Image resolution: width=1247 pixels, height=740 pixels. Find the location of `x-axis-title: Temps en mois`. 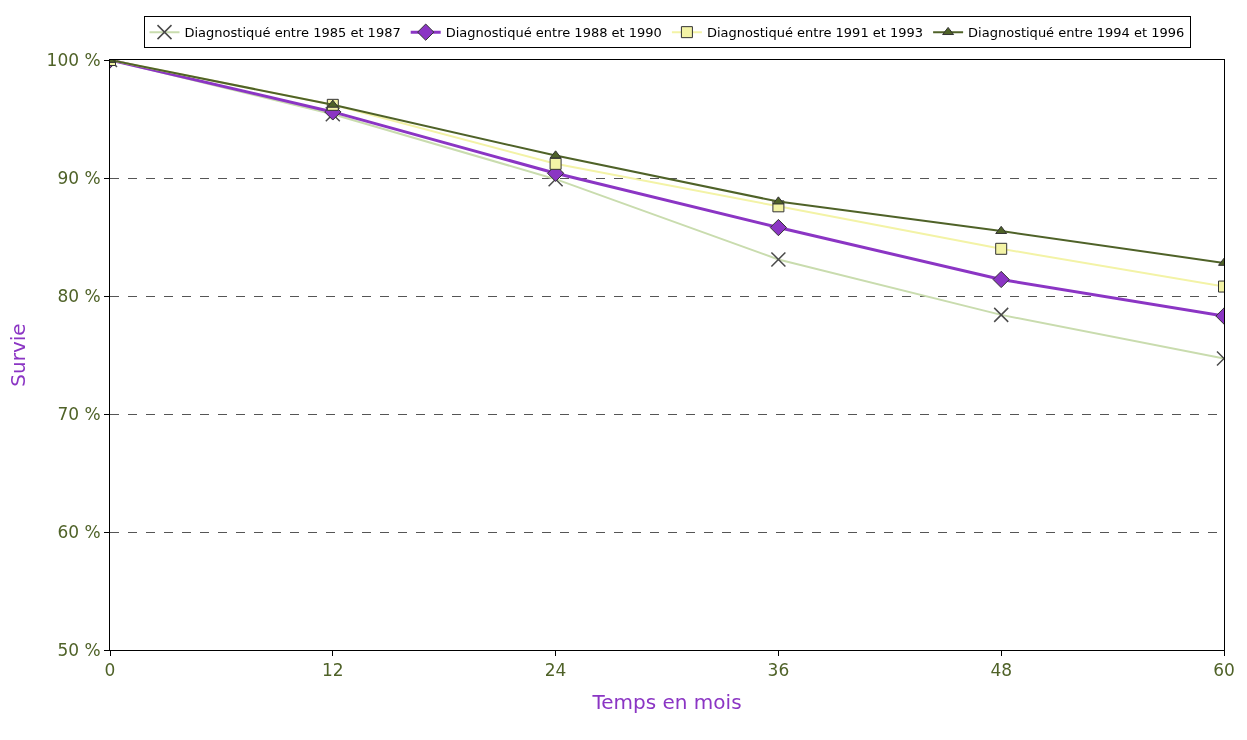

x-axis-title: Temps en mois is located at coordinates (666, 701).